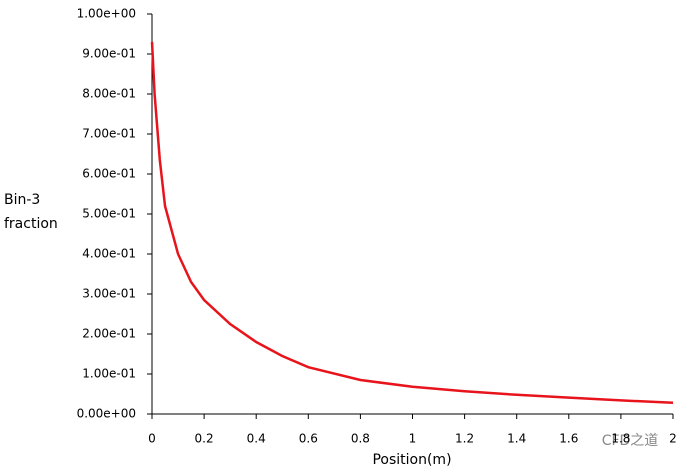 This screenshot has width=683, height=472. Describe the element at coordinates (109, 54) in the screenshot. I see `y-tick-label: 9.00e-01` at that location.